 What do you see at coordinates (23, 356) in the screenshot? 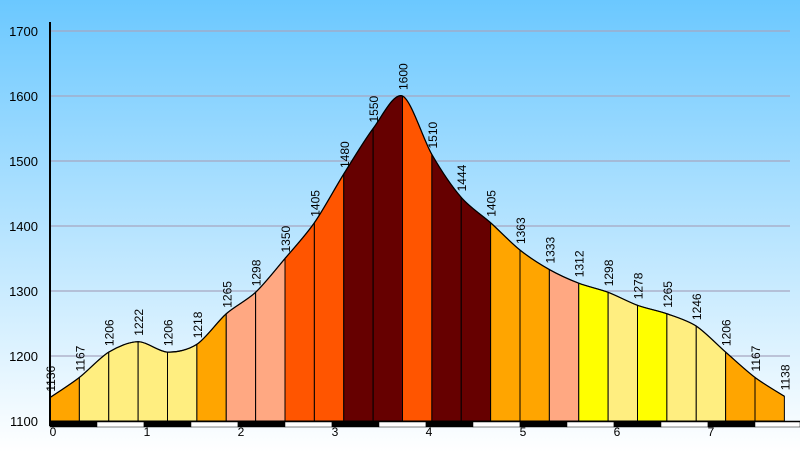
I see `y-tick-label: 1200` at bounding box center [23, 356].